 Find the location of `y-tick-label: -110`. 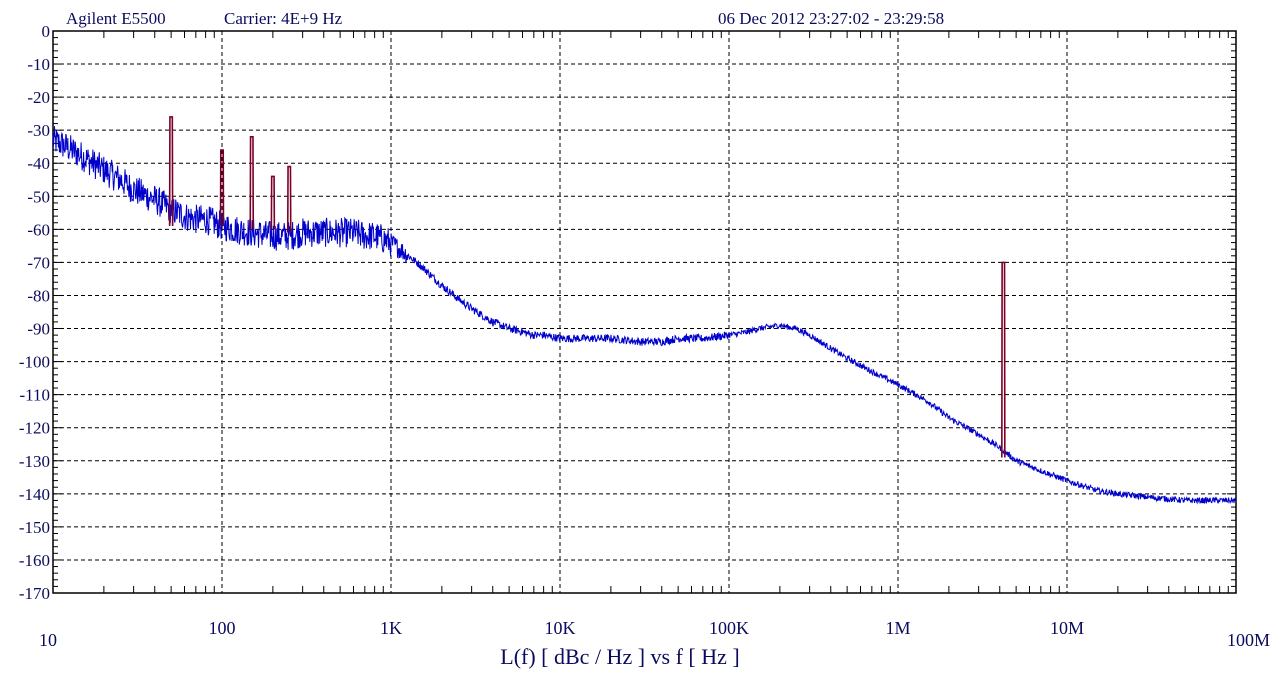

y-tick-label: -110 is located at coordinates (34, 395).